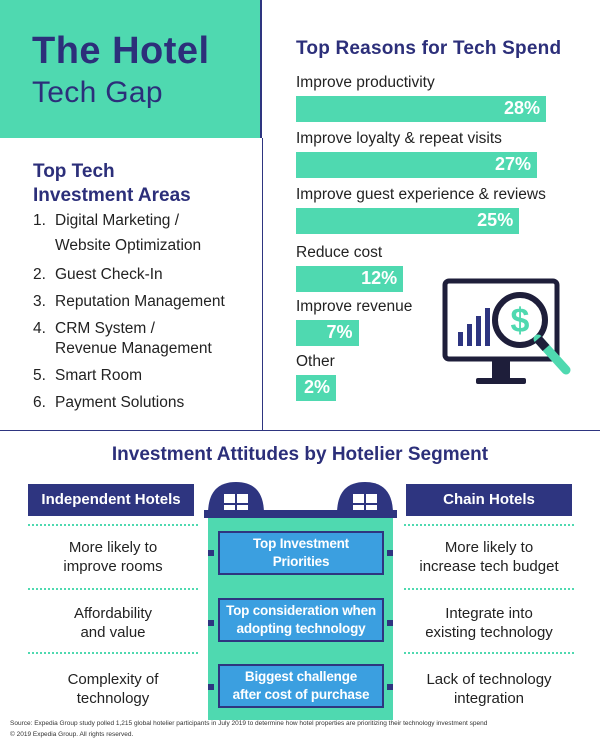 This screenshot has width=600, height=742. What do you see at coordinates (421, 109) in the screenshot?
I see `reason-bar: 28%` at bounding box center [421, 109].